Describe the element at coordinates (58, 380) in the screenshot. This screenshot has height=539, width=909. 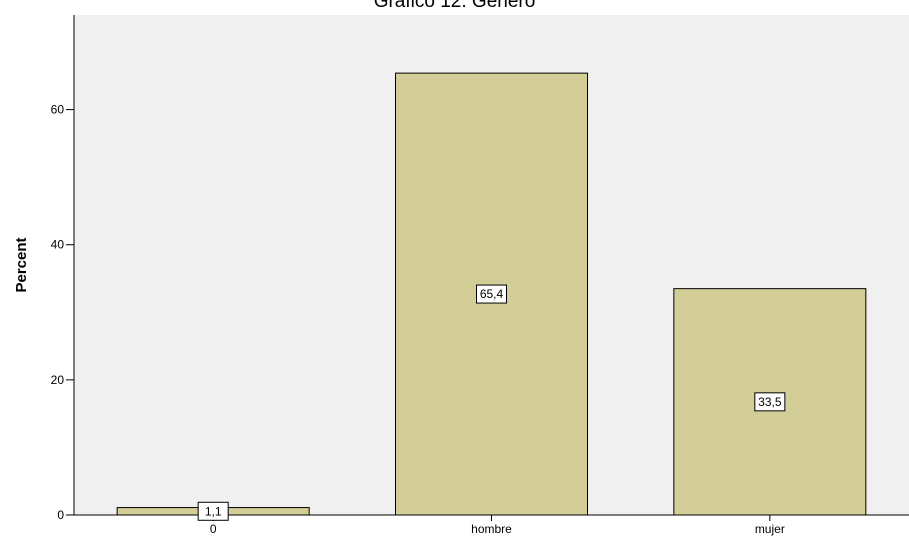
I see `y-tick-label: 20` at that location.